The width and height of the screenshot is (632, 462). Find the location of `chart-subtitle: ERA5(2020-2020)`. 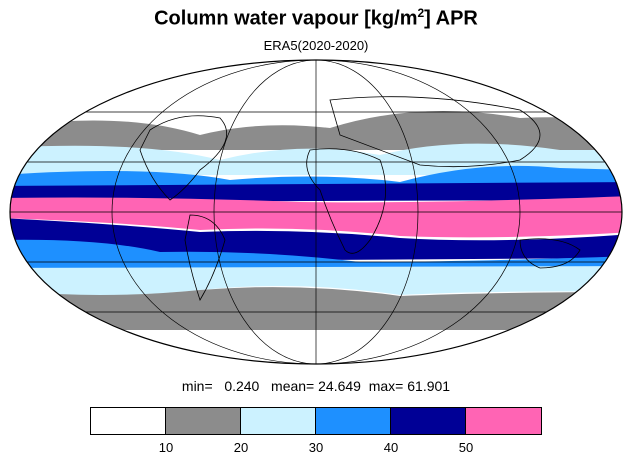

chart-subtitle: ERA5(2020-2020) is located at coordinates (316, 45).